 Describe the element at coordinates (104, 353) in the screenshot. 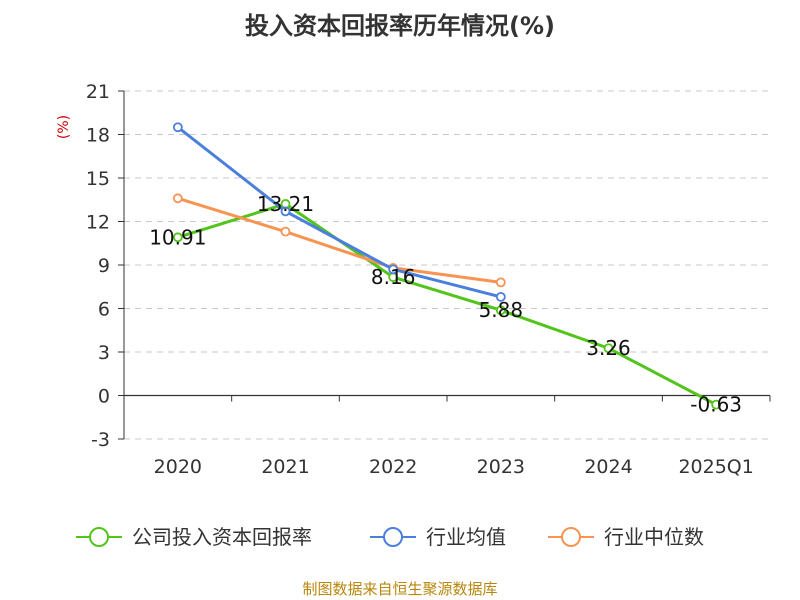

I see `y-tick-label: 3` at that location.